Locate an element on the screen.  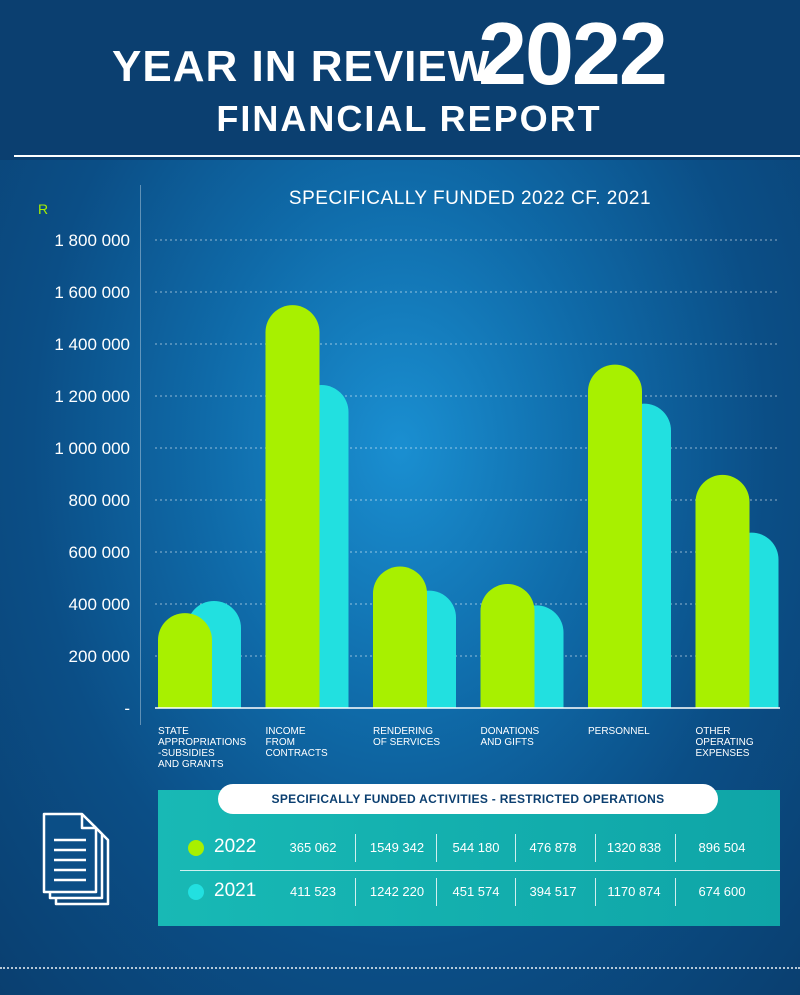
y-tick-label: 1 400 000 is located at coordinates (92, 344).